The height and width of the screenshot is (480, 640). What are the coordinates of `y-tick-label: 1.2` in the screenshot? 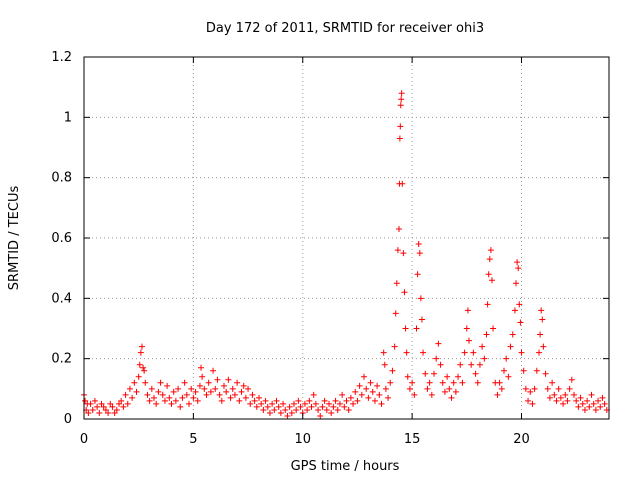 It's located at (61, 57).